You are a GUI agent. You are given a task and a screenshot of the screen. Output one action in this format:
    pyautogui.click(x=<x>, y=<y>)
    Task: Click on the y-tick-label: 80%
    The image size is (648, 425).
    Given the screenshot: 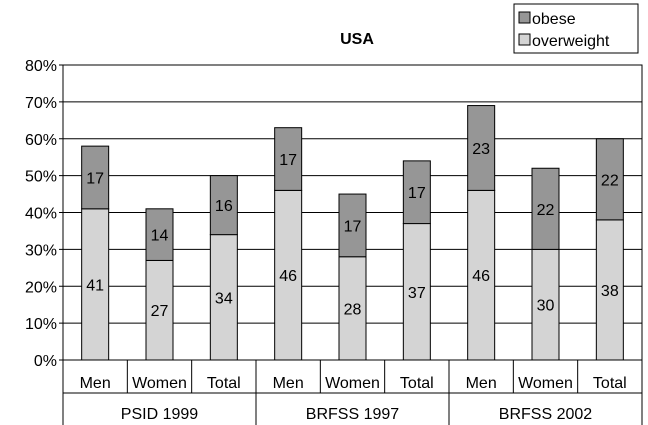 What is the action you would take?
    pyautogui.click(x=41, y=66)
    